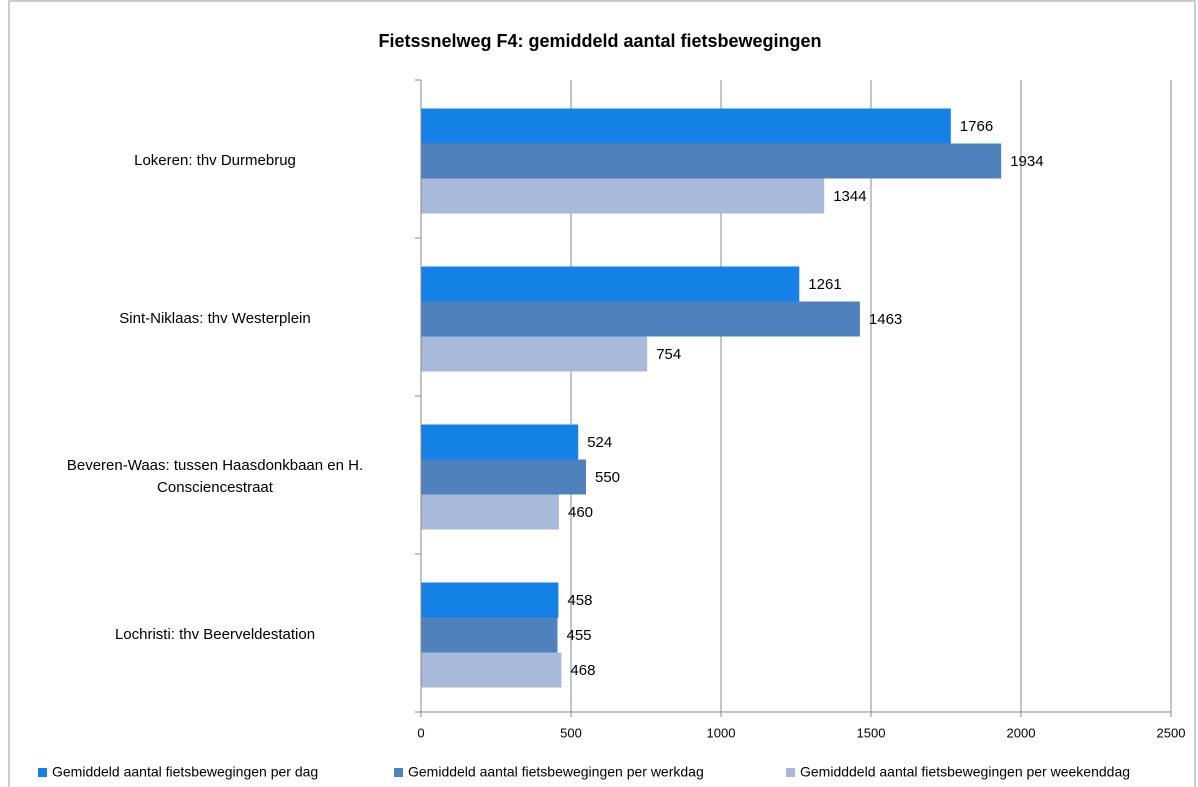 Image resolution: width=1198 pixels, height=787 pixels. What do you see at coordinates (976, 126) in the screenshot?
I see `data-label: 1766` at bounding box center [976, 126].